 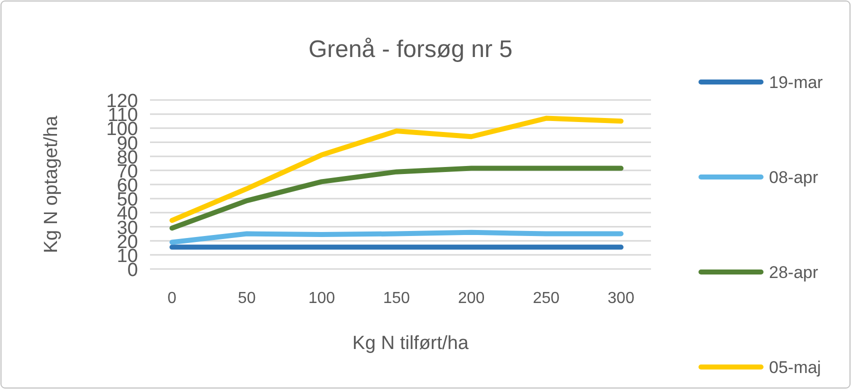 What do you see at coordinates (410, 343) in the screenshot?
I see `x-axis-title: Kg N tilført/ha` at bounding box center [410, 343].